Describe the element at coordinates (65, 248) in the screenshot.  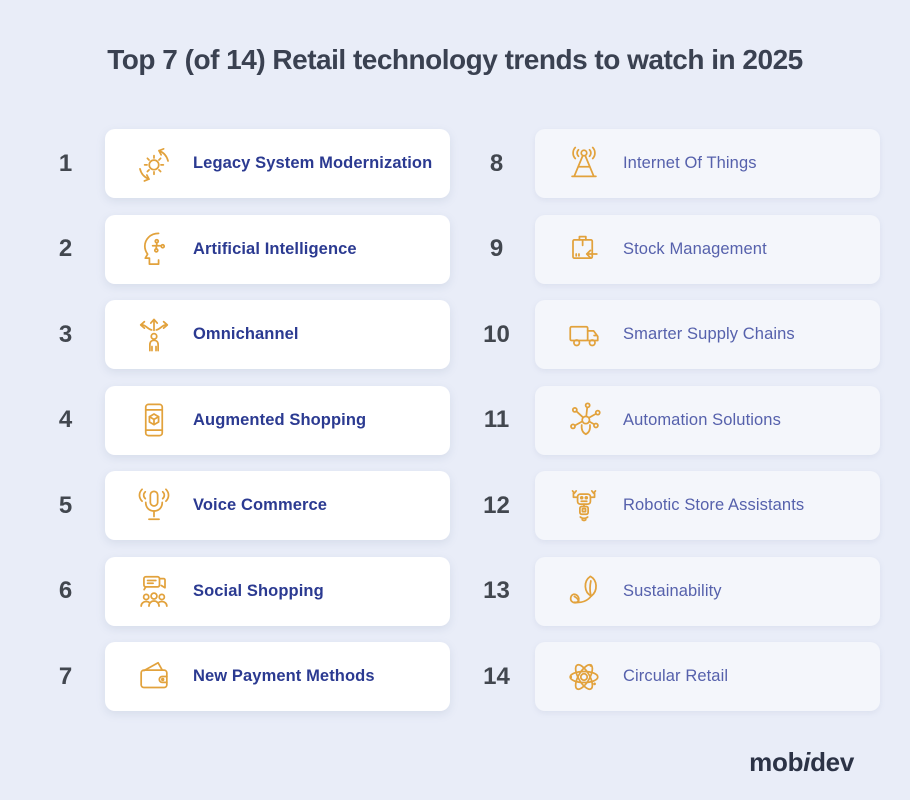
I see `trend-number-2: 2` at that location.